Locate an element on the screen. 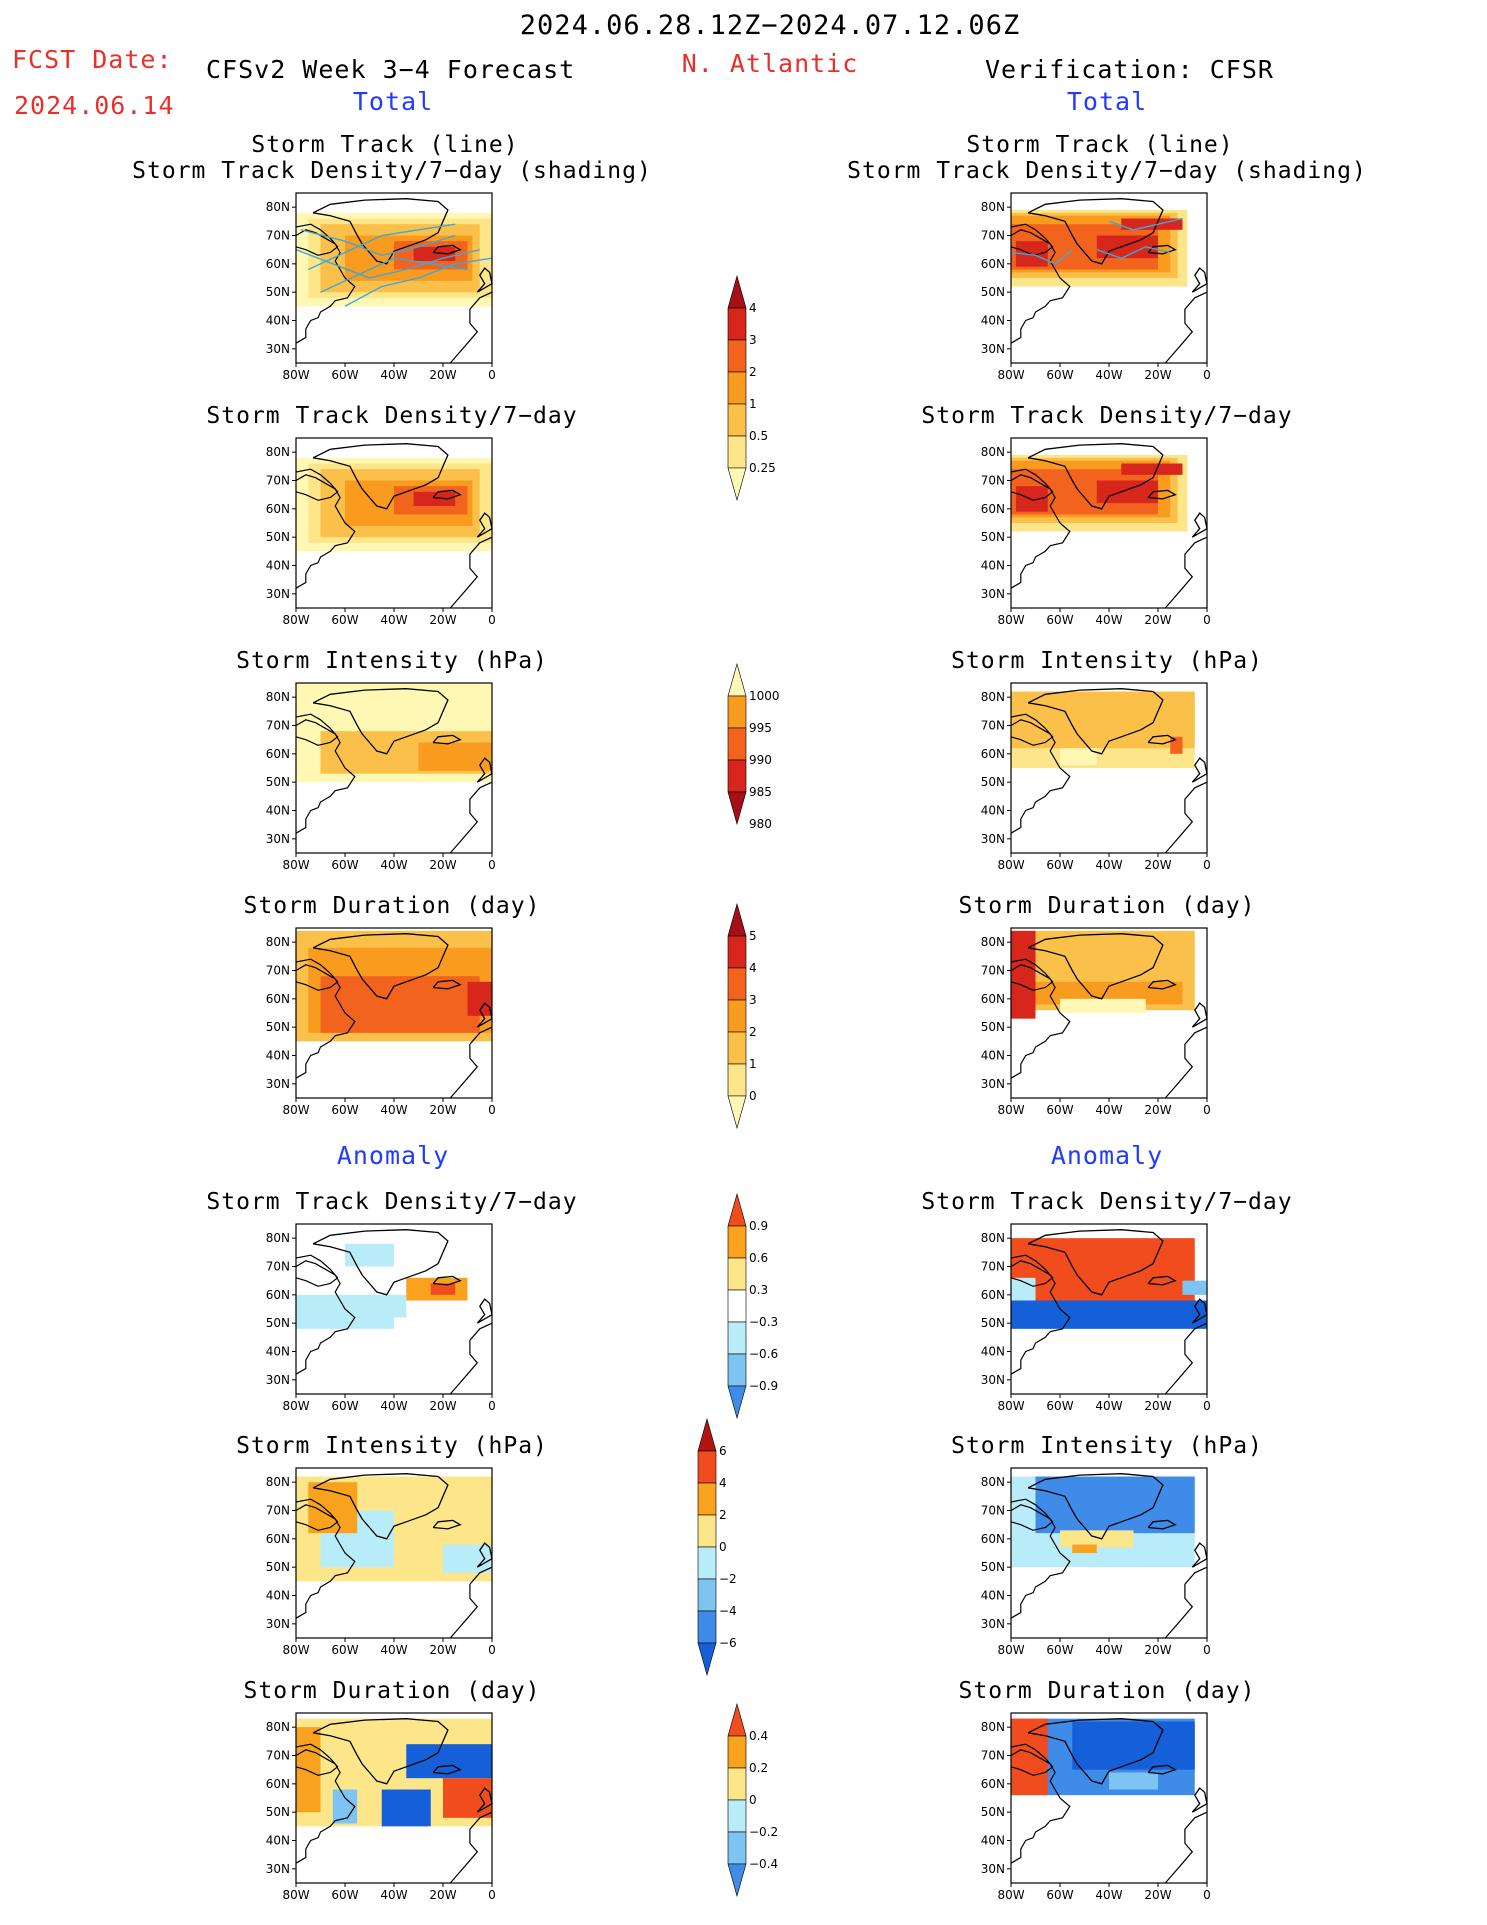  map-intensity-right: 80N 70N 60N 50N 40N 30N 80W 60W 40W 20W 0 is located at coordinates (1096, 777).